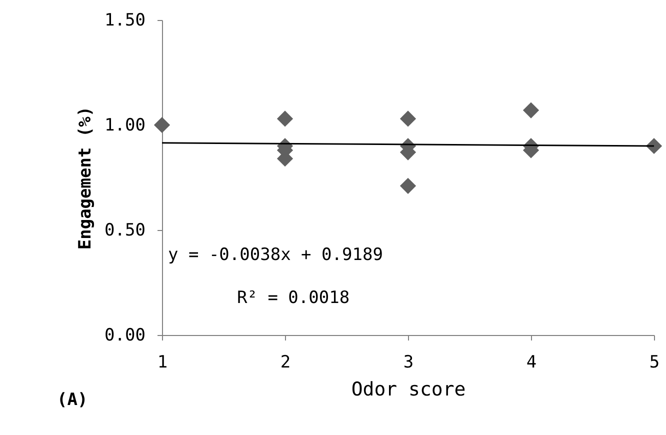 The height and width of the screenshot is (435, 666). What do you see at coordinates (72, 400) in the screenshot?
I see `text: (A)` at bounding box center [72, 400].